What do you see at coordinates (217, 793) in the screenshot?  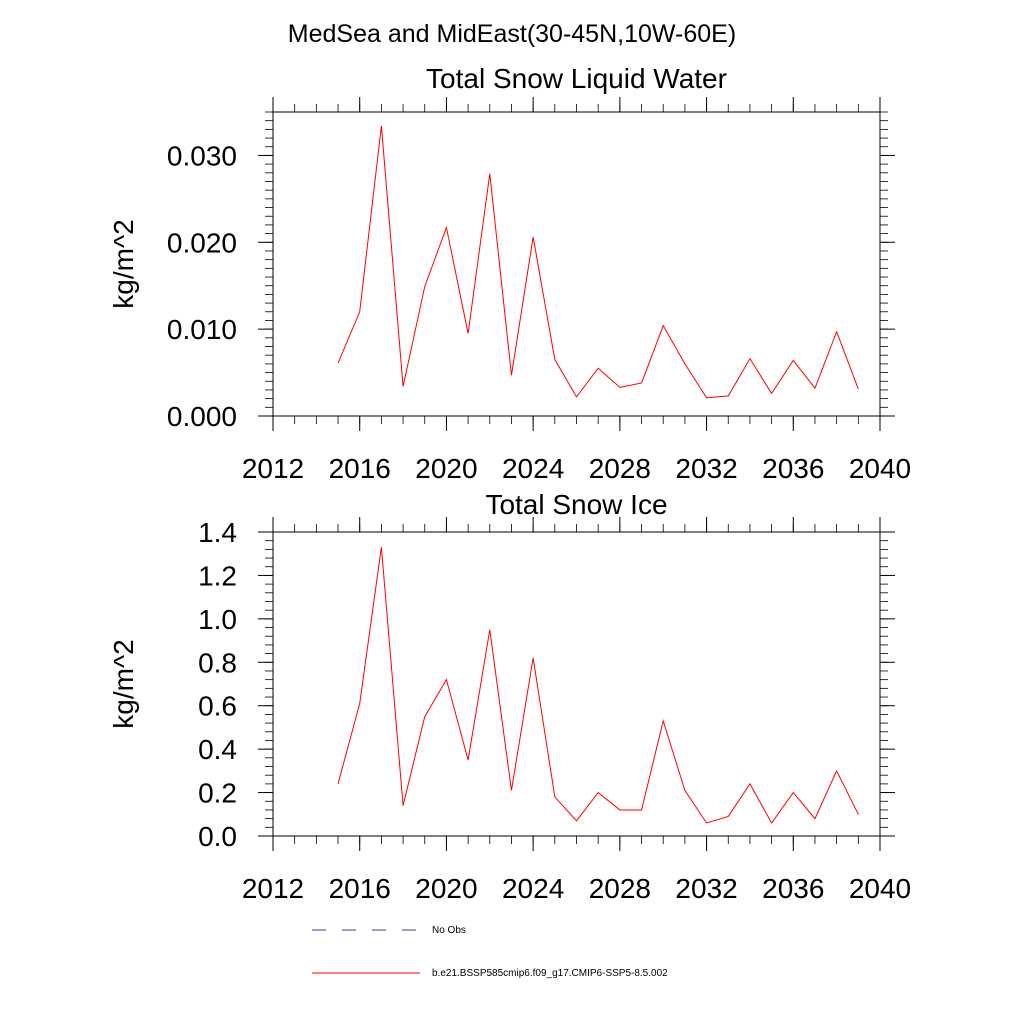 I see `y-tick-label: 0.2` at bounding box center [217, 793].